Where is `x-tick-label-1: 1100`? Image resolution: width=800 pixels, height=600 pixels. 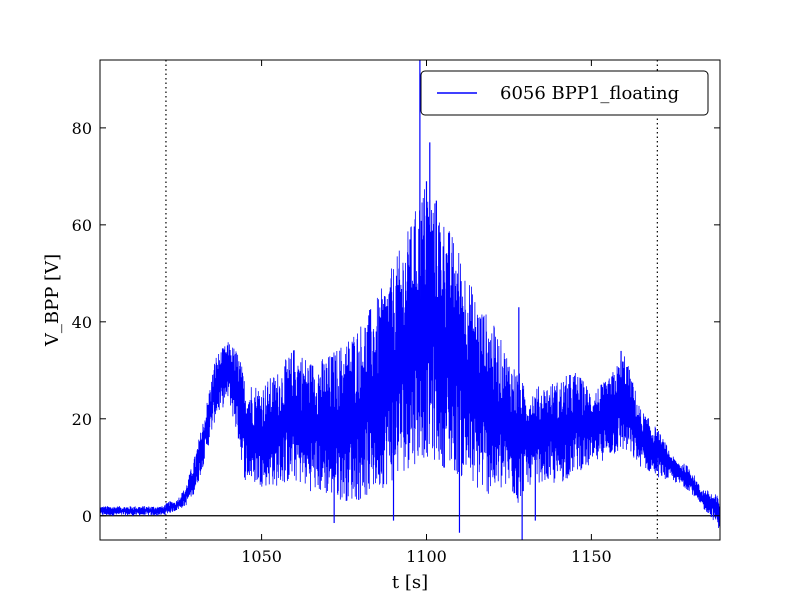 x-tick-label-1: 1100 is located at coordinates (426, 556).